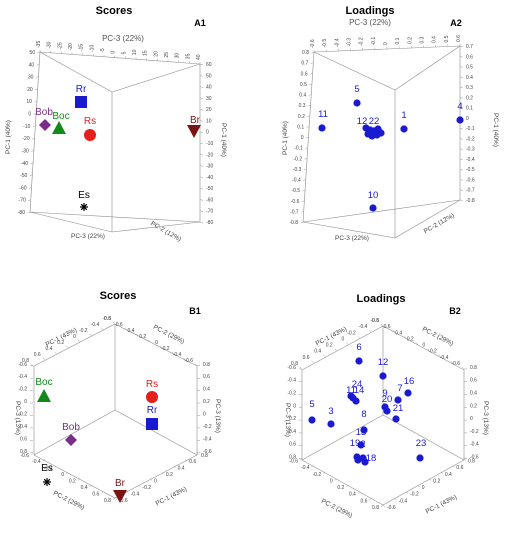 This screenshot has width=509, height=550. I want to click on b2-edge3-tick-label: 0.4, so click(352, 495).